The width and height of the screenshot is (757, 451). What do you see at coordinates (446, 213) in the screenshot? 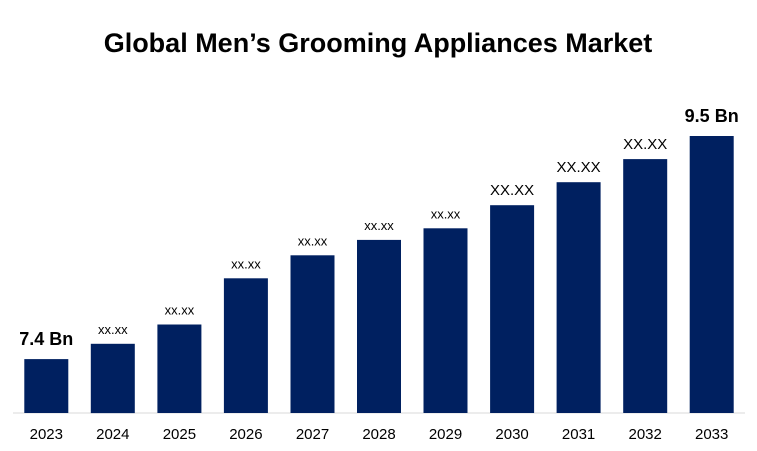
I see `data-label-2029: xx.xx` at bounding box center [446, 213].